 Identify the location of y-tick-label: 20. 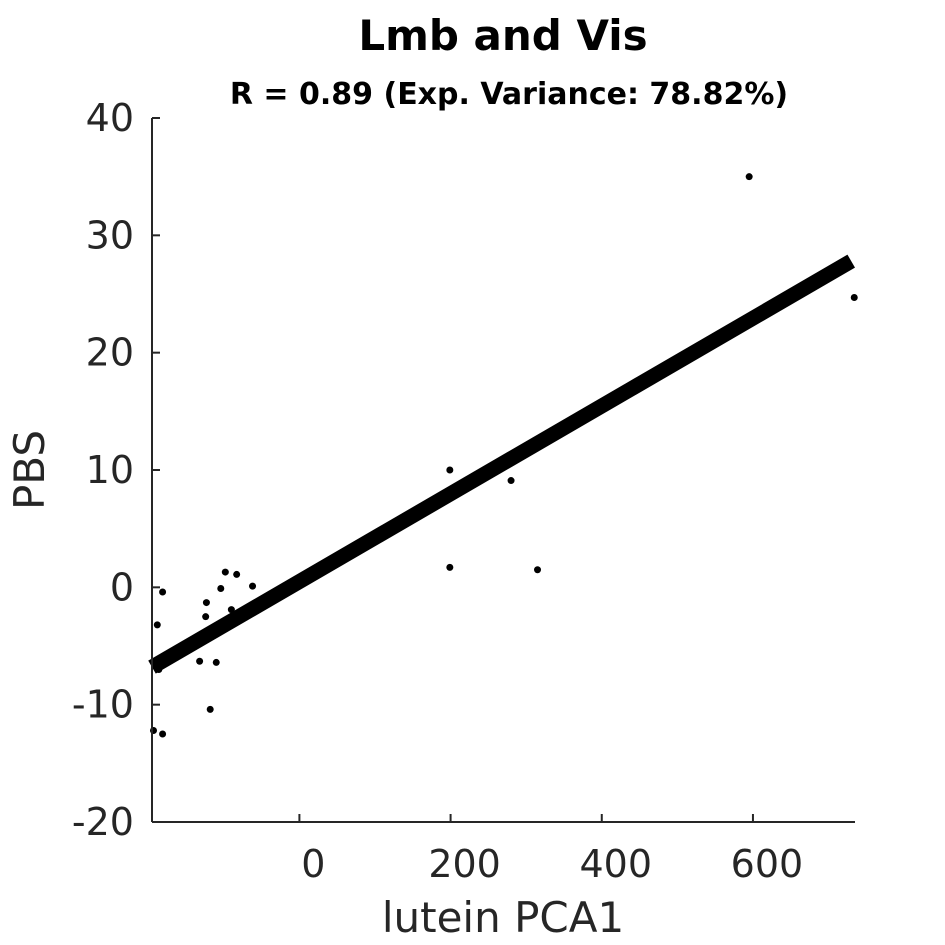
(110, 353).